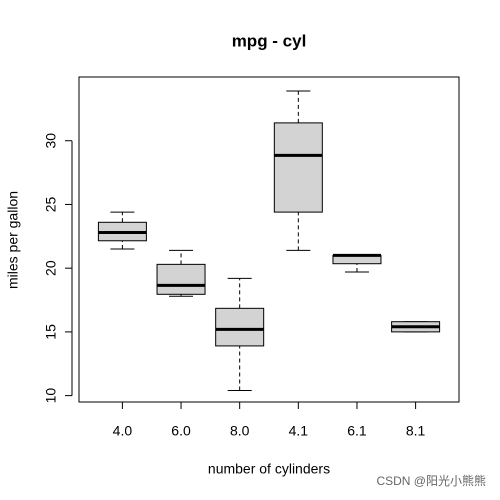  What do you see at coordinates (299, 431) in the screenshot?
I see `x-tick-label: 4.1` at bounding box center [299, 431].